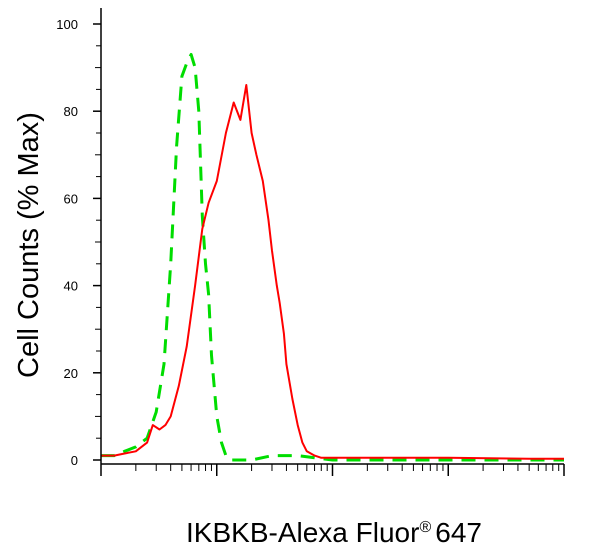 This screenshot has height=558, width=603. Describe the element at coordinates (78, 242) in the screenshot. I see `y-axis-ticks: 0 20 40 60 80 100` at that location.